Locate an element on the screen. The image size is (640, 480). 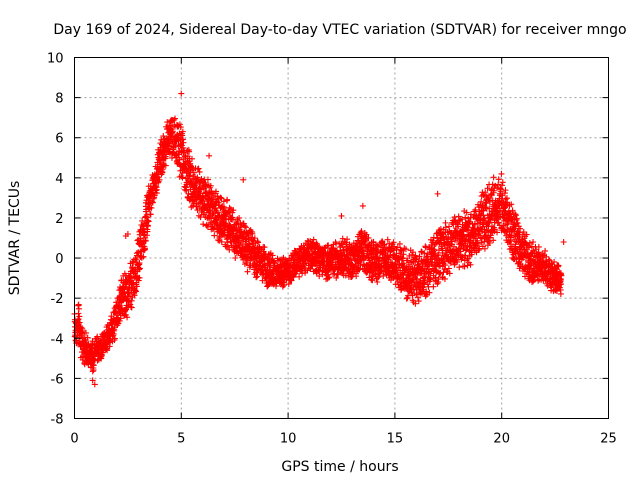
y-tick-label: 2 is located at coordinates (59, 219).